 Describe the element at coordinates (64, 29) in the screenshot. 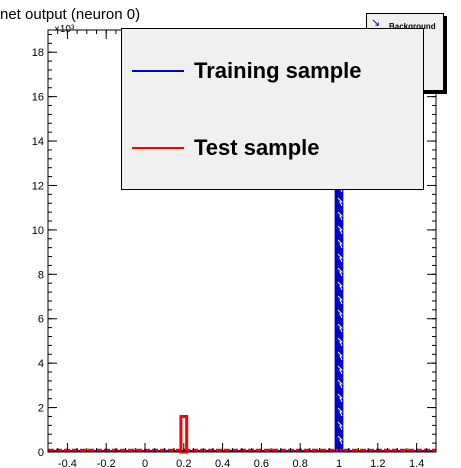

I see `y-axis-exponent: ×10³` at that location.